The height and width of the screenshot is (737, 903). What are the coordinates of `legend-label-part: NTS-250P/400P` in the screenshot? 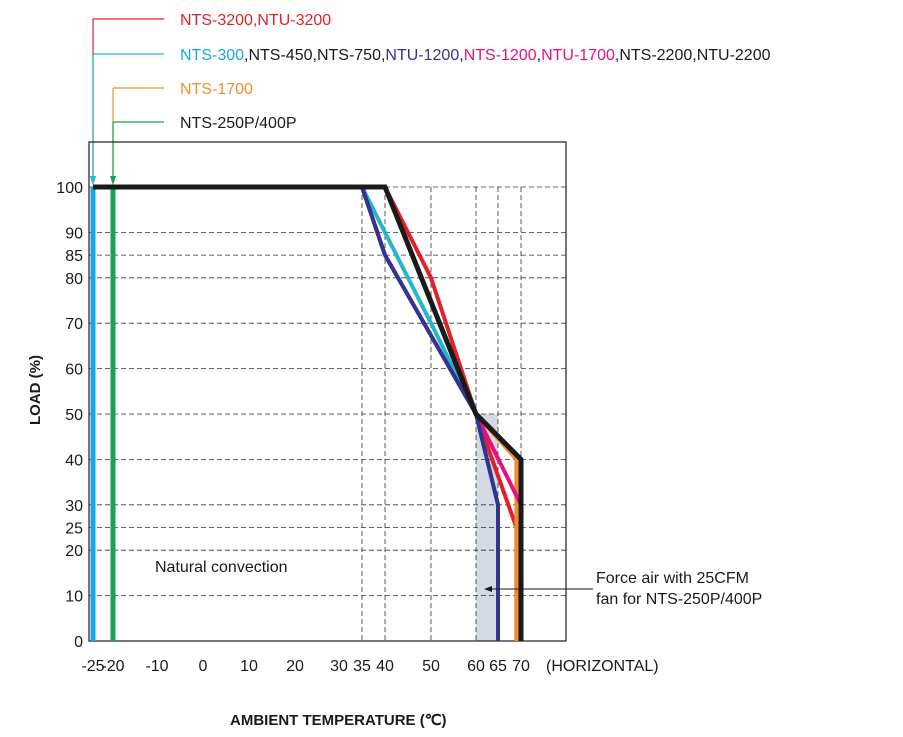 It's located at (238, 123).